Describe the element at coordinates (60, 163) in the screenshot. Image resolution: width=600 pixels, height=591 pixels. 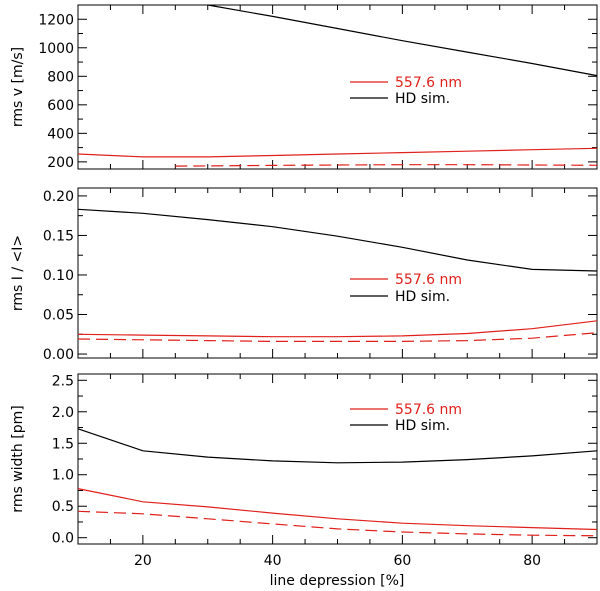
I see `y-tick-label: 200` at that location.